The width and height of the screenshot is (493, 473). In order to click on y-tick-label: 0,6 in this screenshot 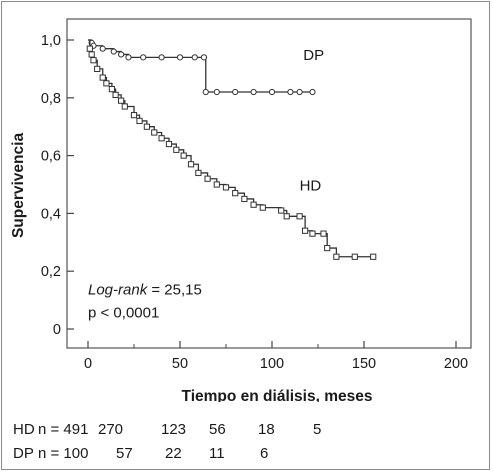, I will do `click(51, 157)`.